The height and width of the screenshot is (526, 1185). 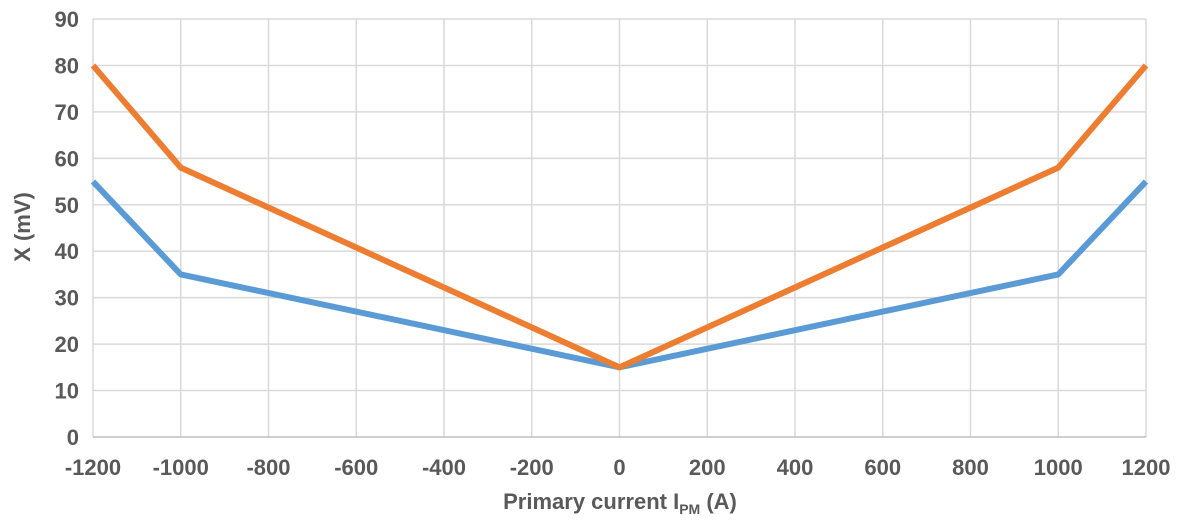 I want to click on x-tick-label: -1000, so click(x=181, y=467).